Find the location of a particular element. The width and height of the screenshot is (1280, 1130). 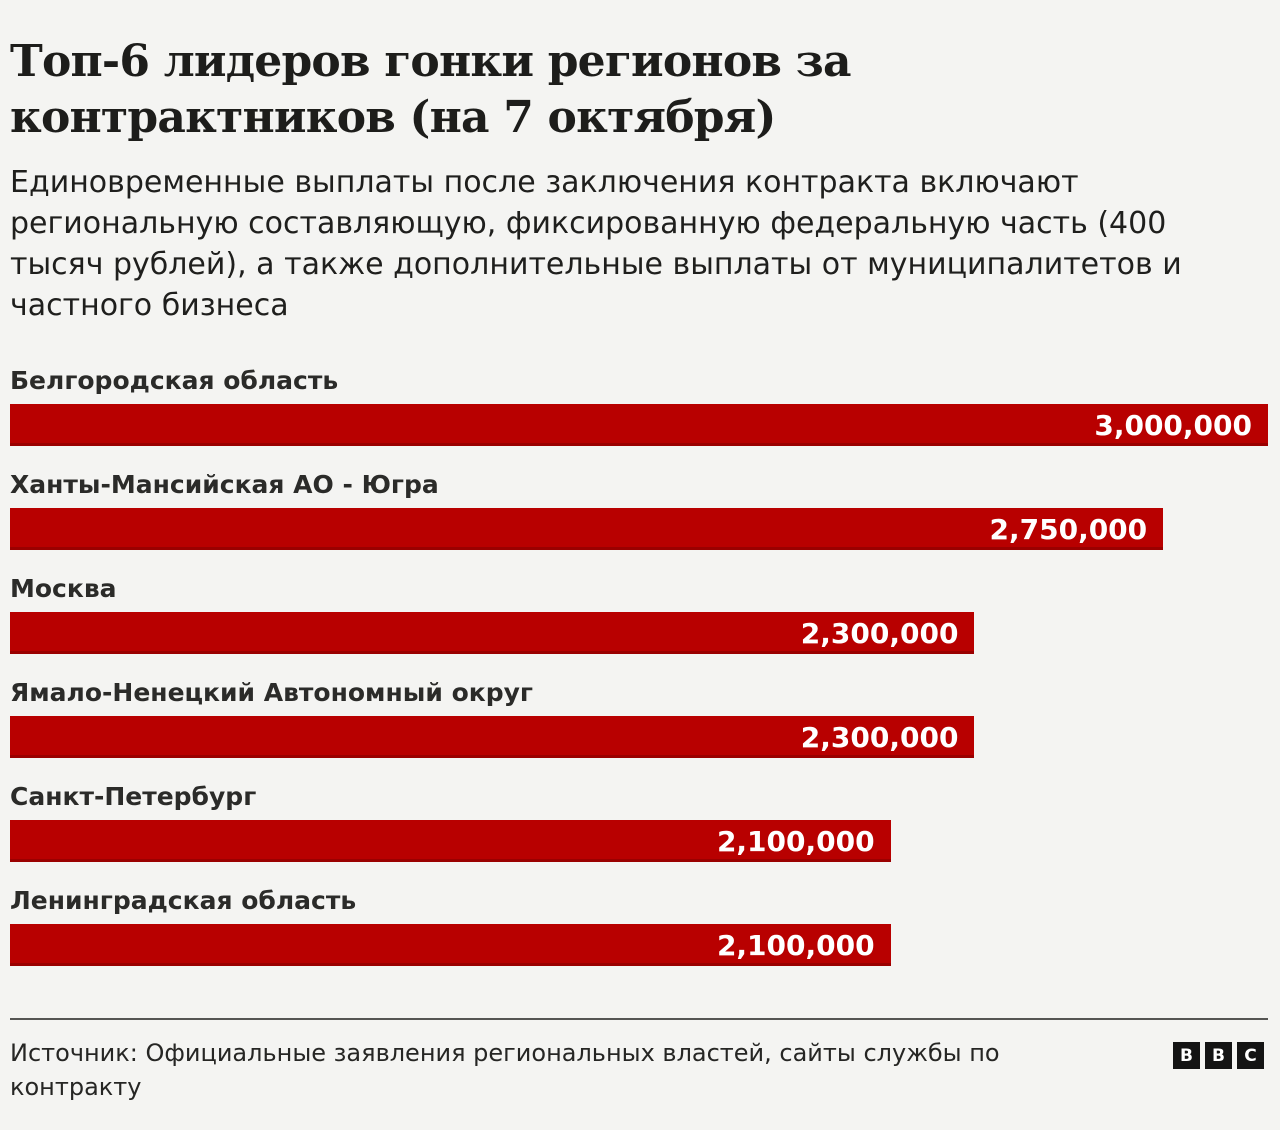

bar: 3,000,000 is located at coordinates (639, 425).